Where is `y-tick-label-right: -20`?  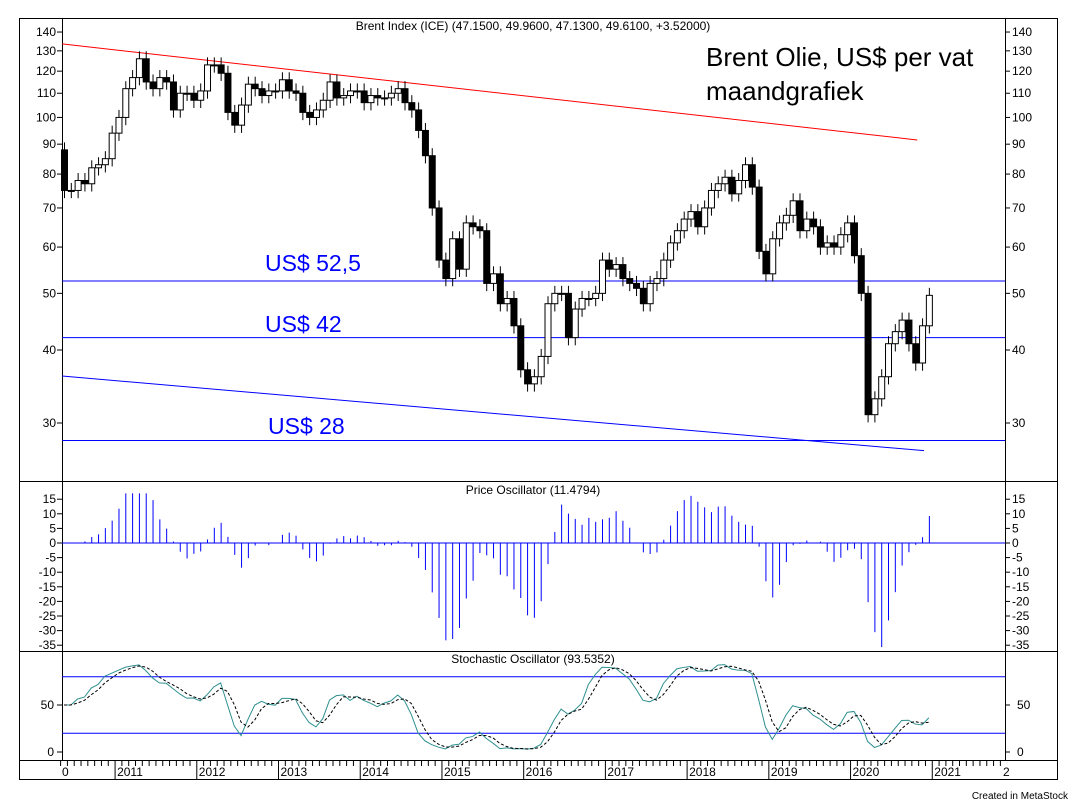 y-tick-label-right: -20 is located at coordinates (1021, 601).